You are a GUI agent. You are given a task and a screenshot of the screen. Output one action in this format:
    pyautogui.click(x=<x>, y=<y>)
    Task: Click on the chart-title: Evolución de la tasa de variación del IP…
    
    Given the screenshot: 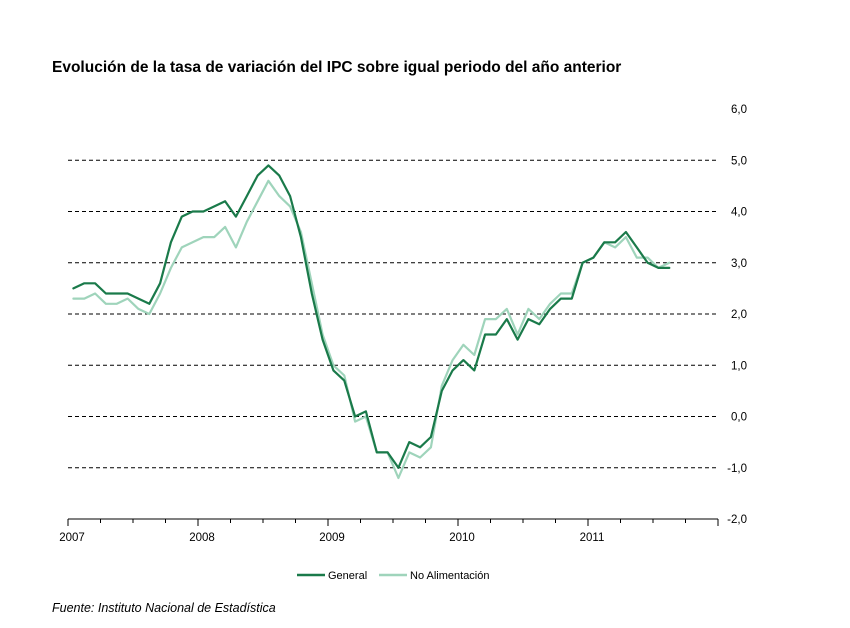 What is the action you would take?
    pyautogui.click(x=337, y=67)
    